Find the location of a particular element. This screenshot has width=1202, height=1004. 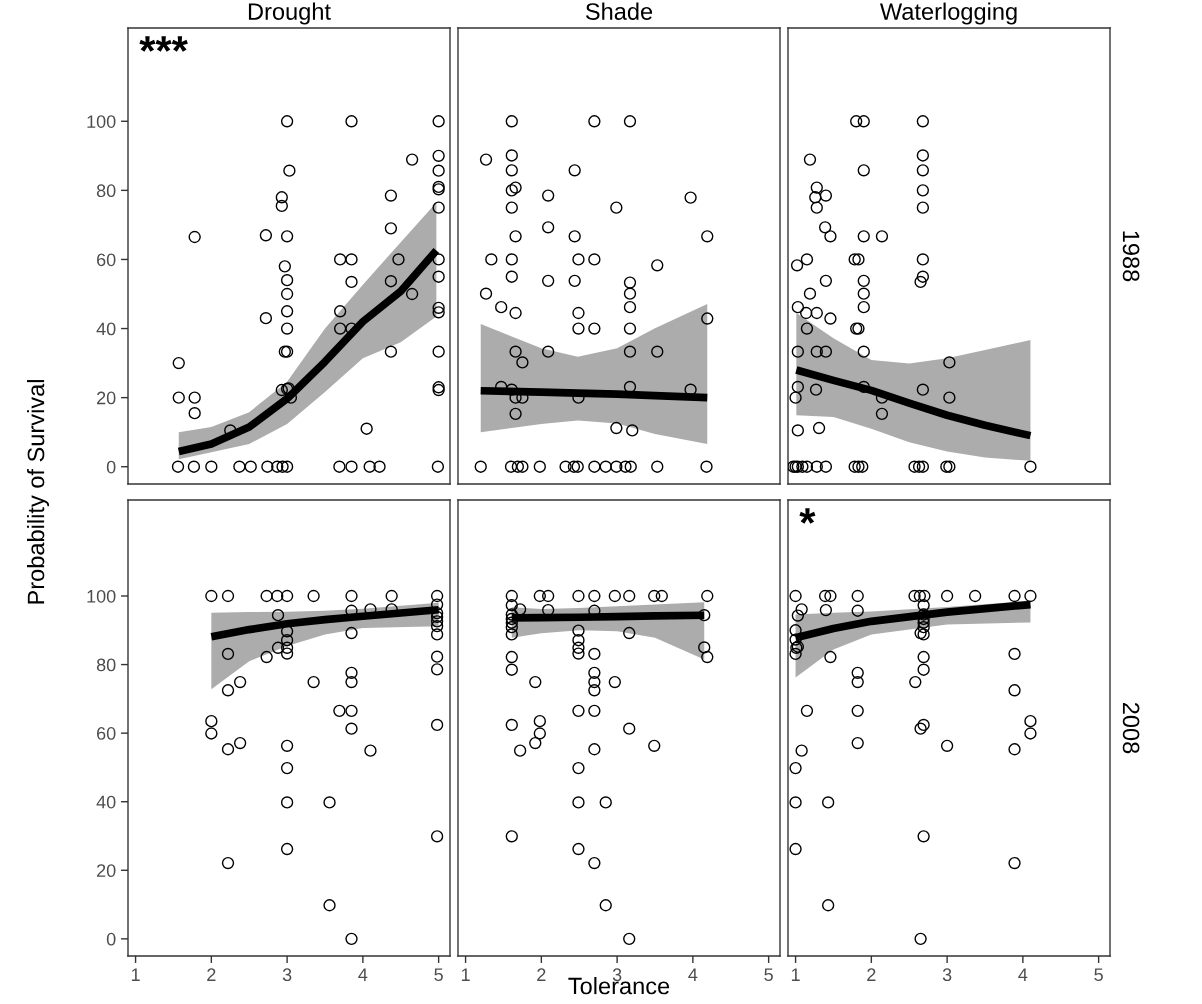

y2-axis-title: 2008 is located at coordinates (1131, 728).